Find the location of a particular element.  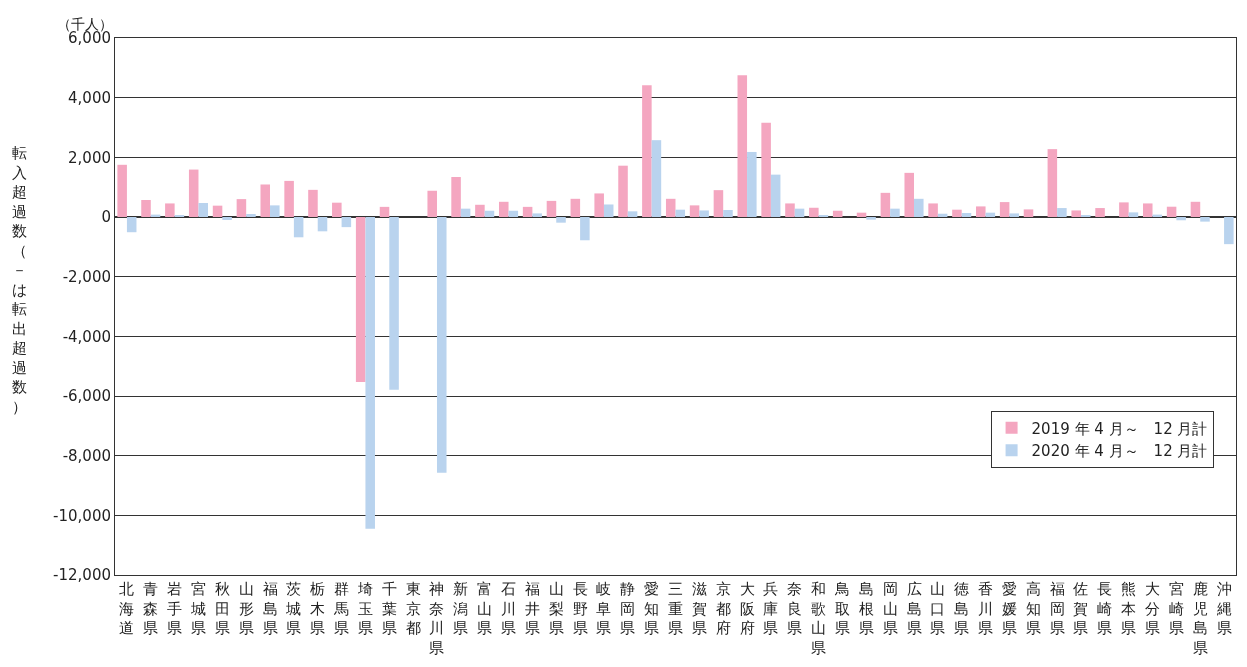

x-tick-label: 茨城県 is located at coordinates (293, 608).